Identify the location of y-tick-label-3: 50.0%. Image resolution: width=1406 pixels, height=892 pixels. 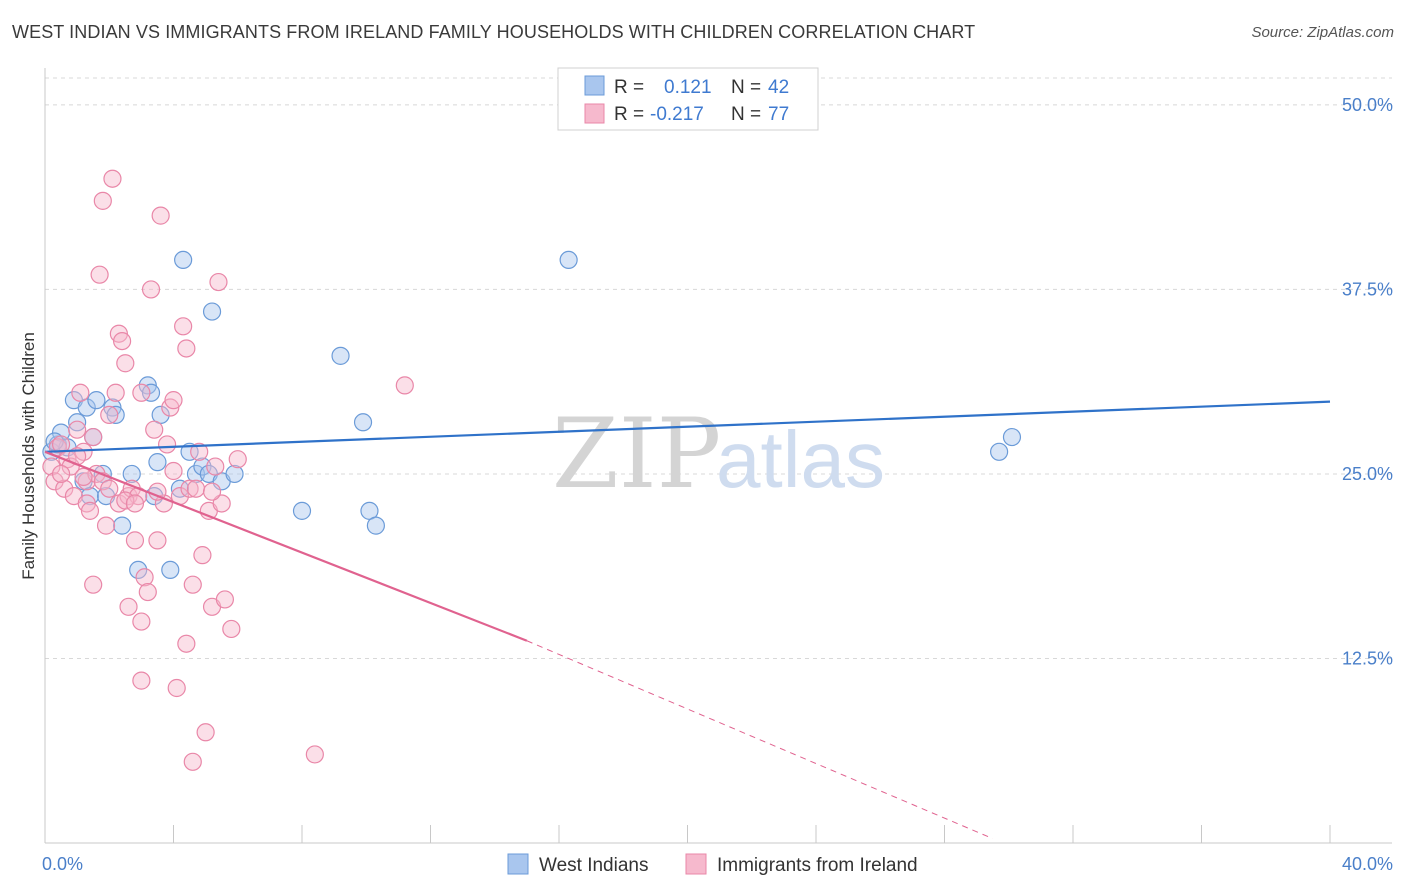
(1367, 105).